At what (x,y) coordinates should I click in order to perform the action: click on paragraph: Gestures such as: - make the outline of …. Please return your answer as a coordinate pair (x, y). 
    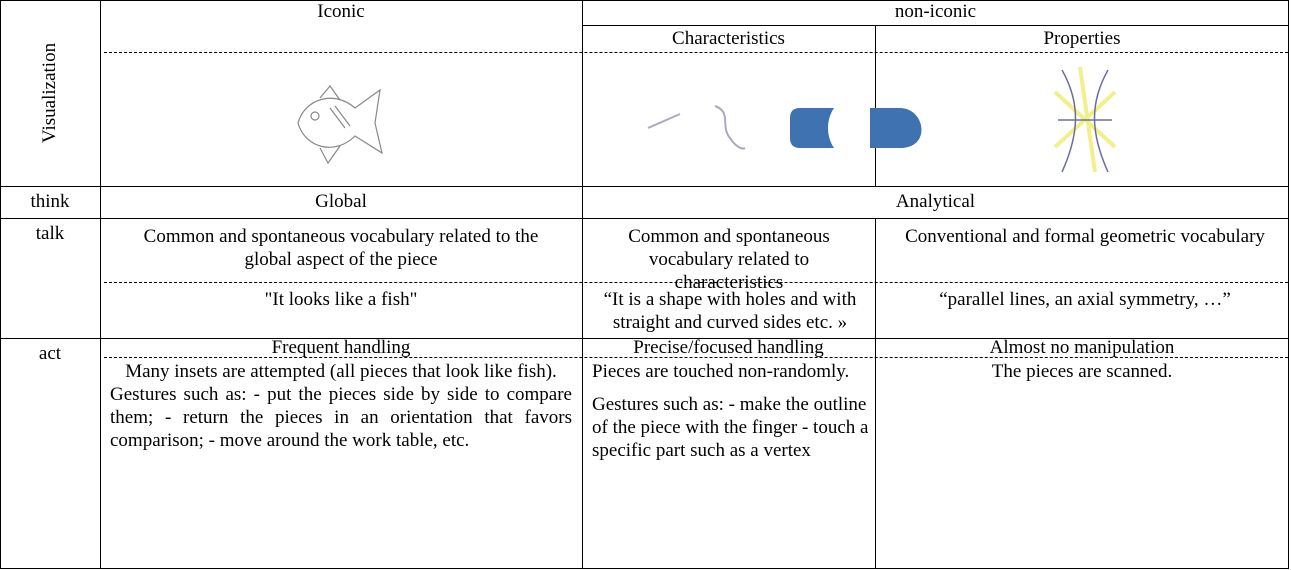
    Looking at the image, I should click on (730, 427).